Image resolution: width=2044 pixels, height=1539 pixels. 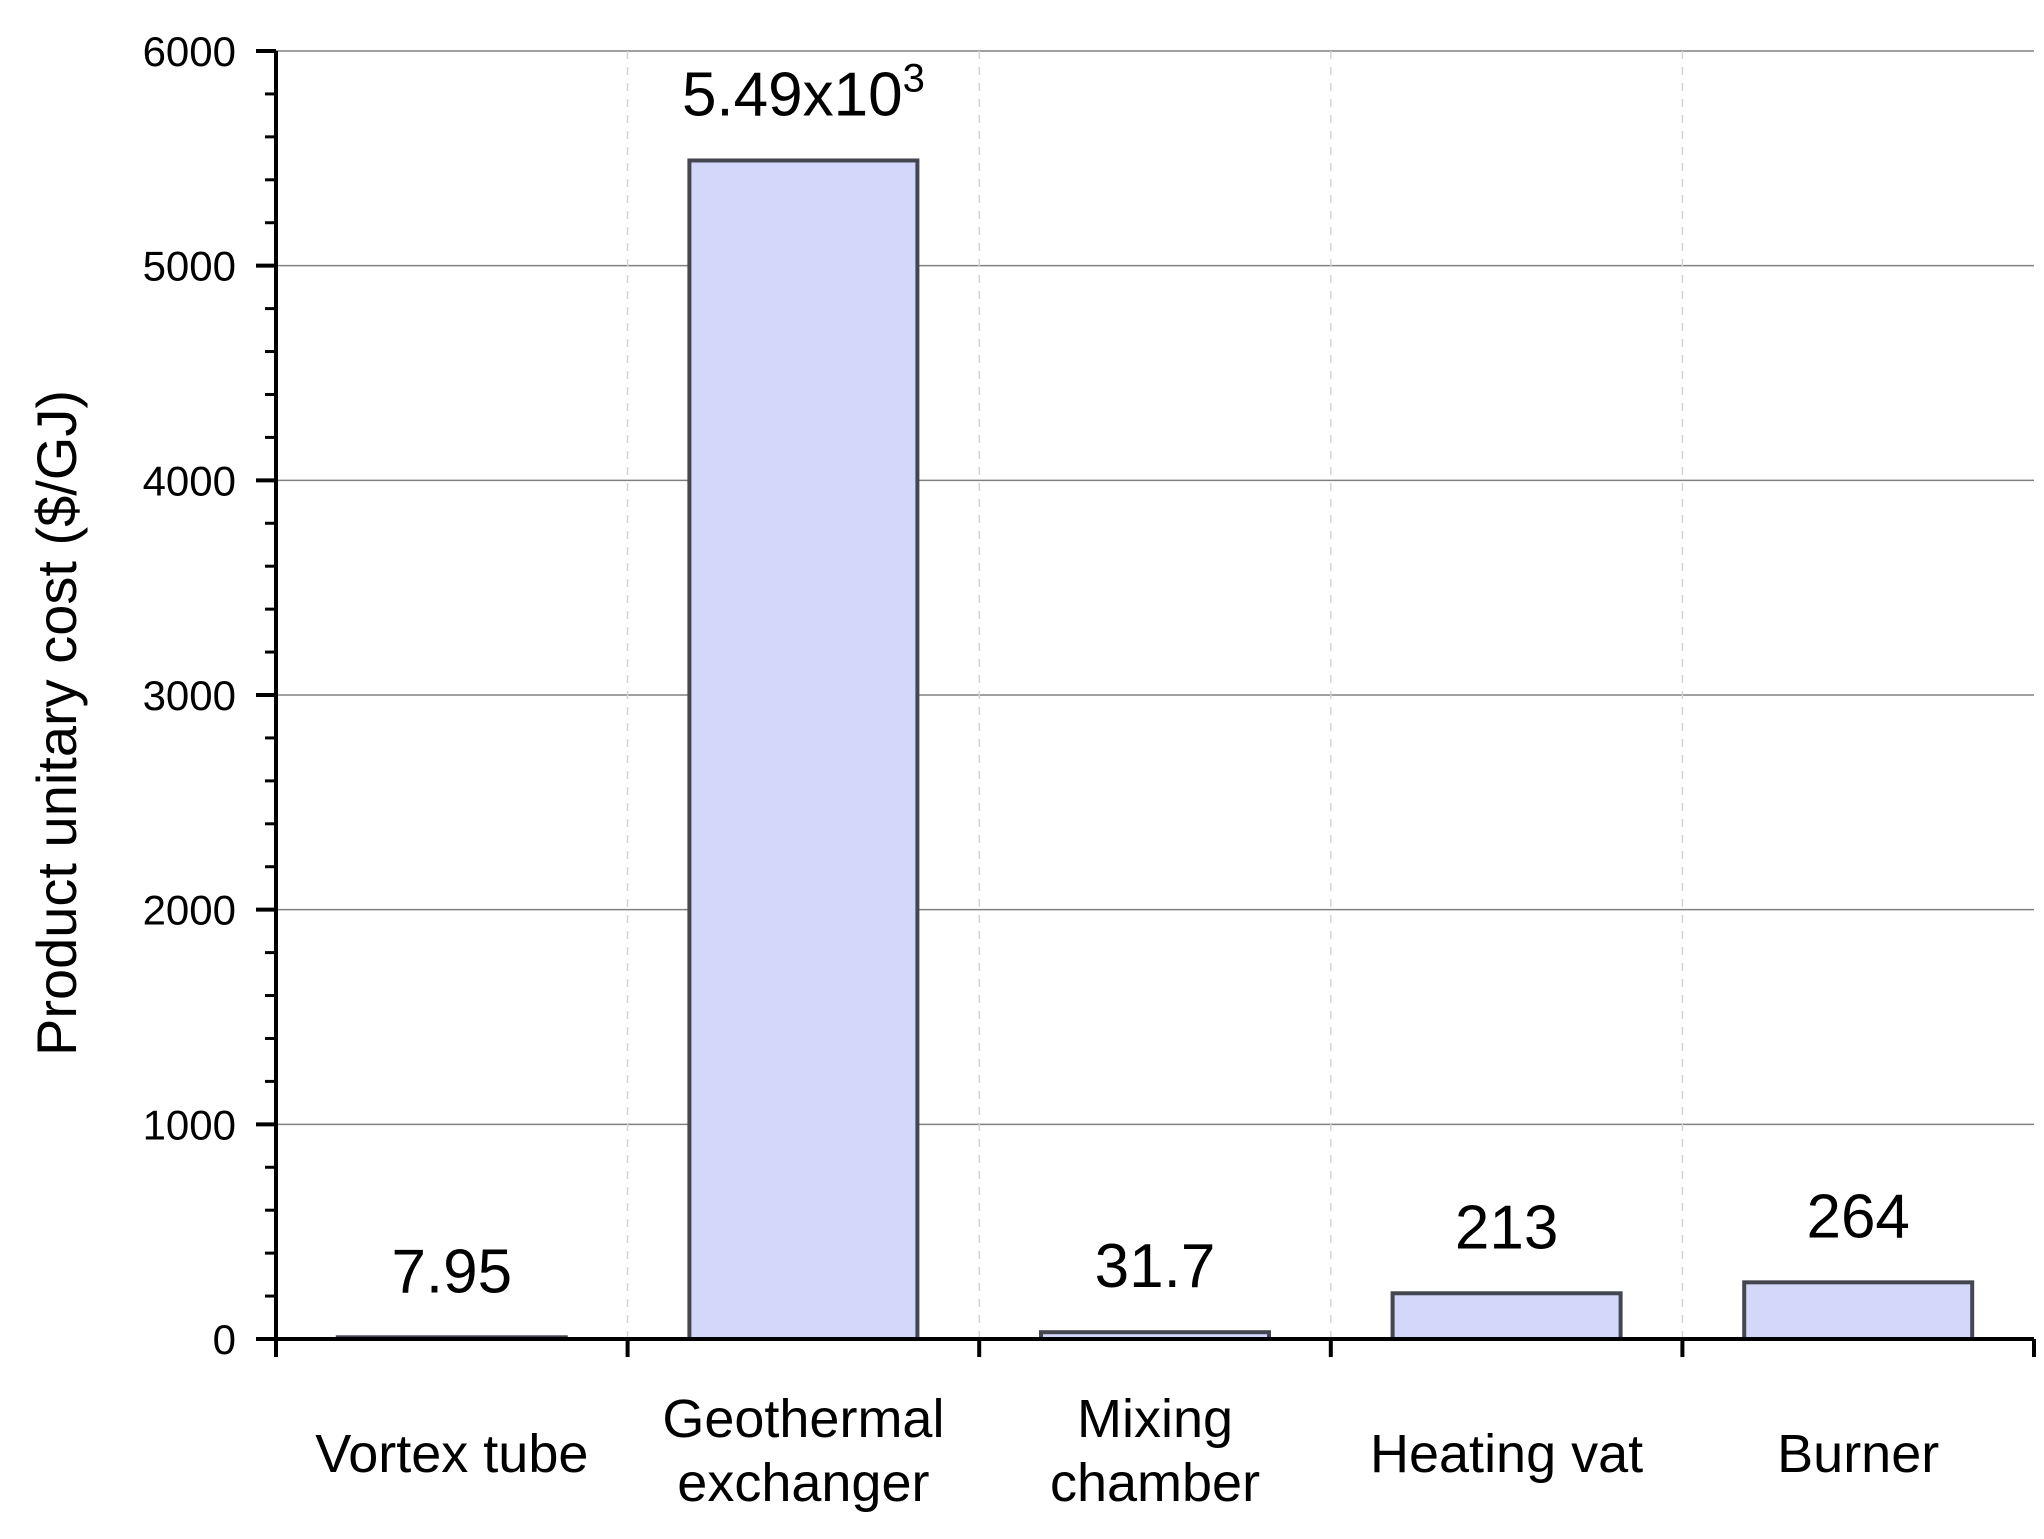 I want to click on y-tick-label: 5000, so click(x=189, y=266).